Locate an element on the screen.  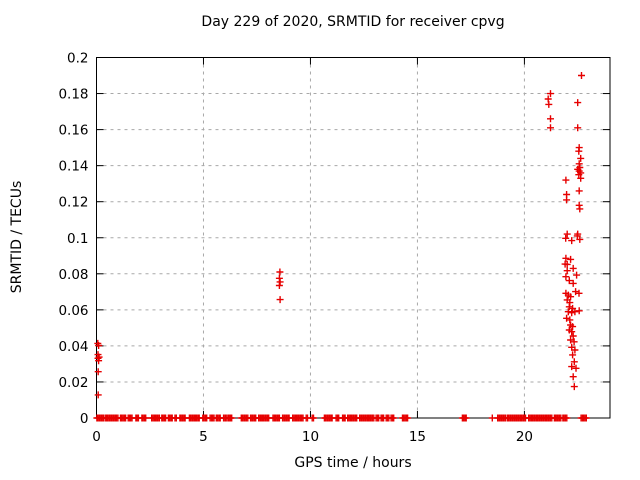
y-tick-label: 0.18 is located at coordinates (73, 95).